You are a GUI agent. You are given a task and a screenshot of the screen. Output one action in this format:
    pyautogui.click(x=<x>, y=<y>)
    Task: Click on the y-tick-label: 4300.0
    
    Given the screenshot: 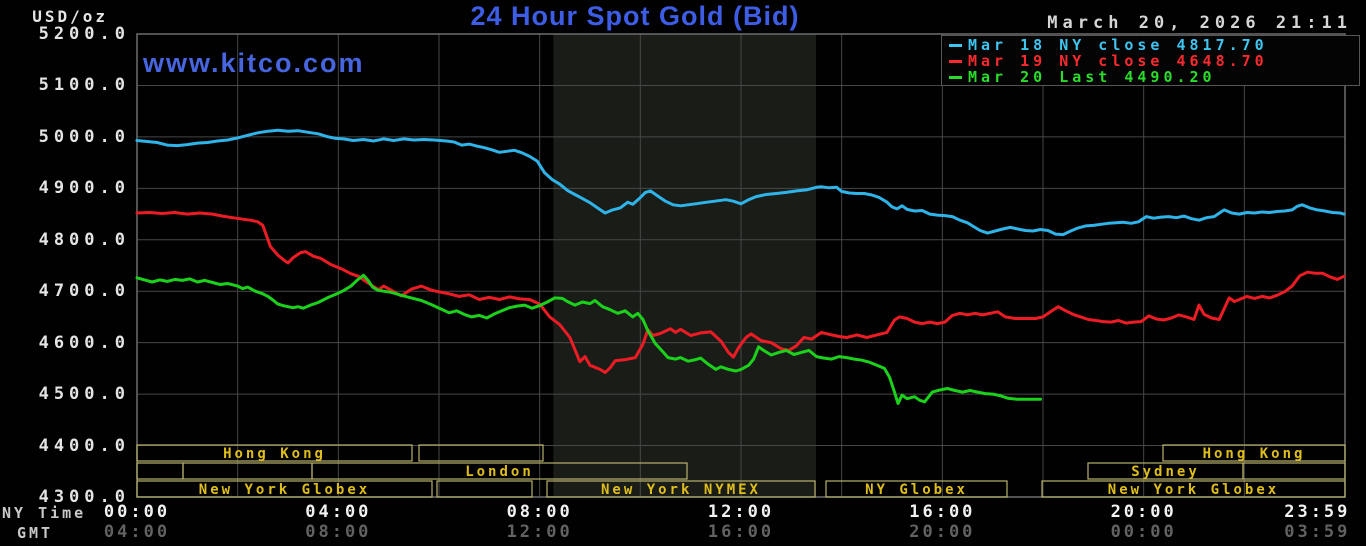 What is the action you would take?
    pyautogui.click(x=84, y=497)
    